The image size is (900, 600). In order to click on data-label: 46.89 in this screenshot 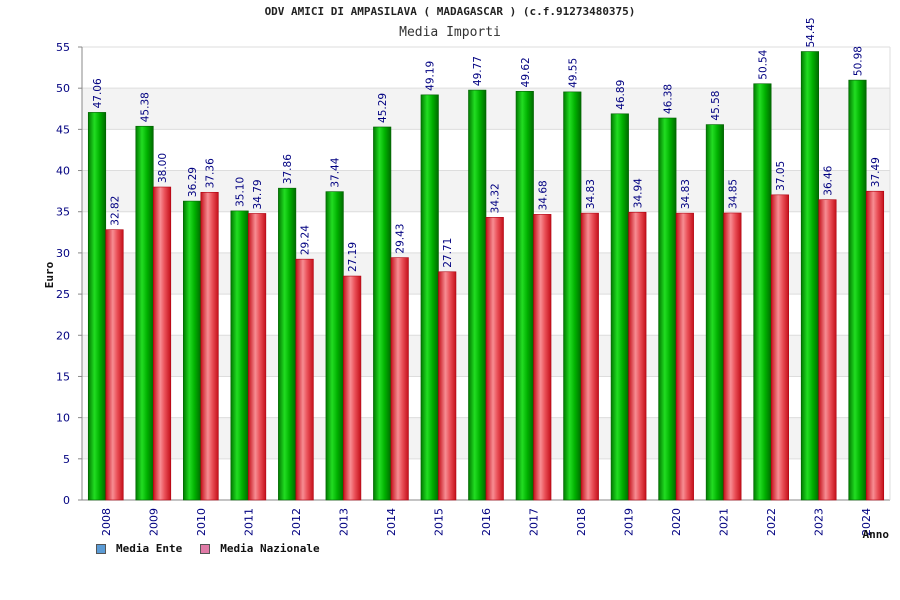, I will do `click(621, 95)`.